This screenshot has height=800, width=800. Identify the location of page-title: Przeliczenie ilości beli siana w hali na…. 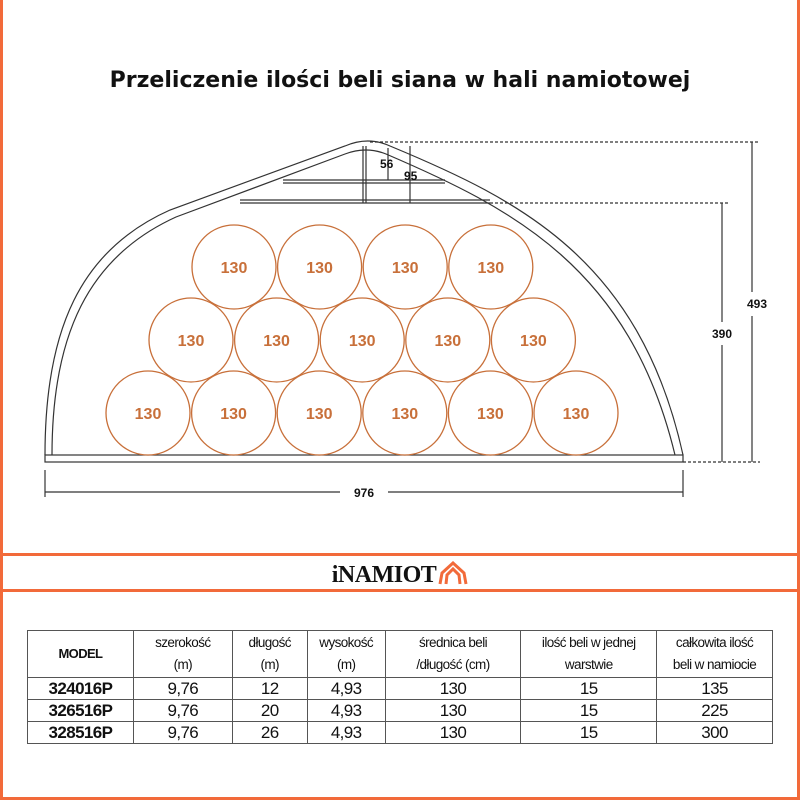
(400, 80).